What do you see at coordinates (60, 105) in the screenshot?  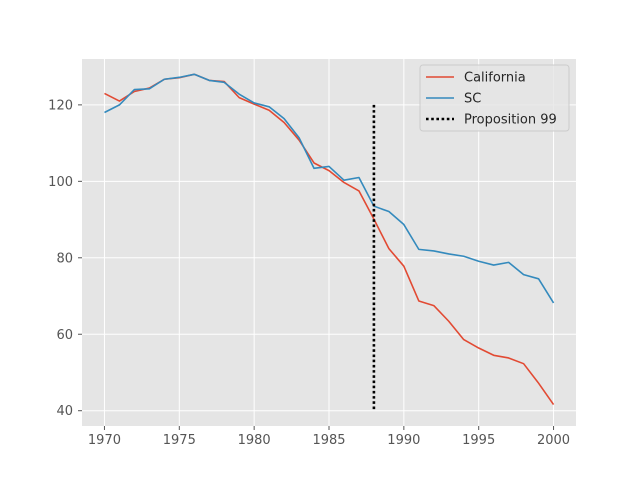 I see `y-tick-label: 120` at bounding box center [60, 105].